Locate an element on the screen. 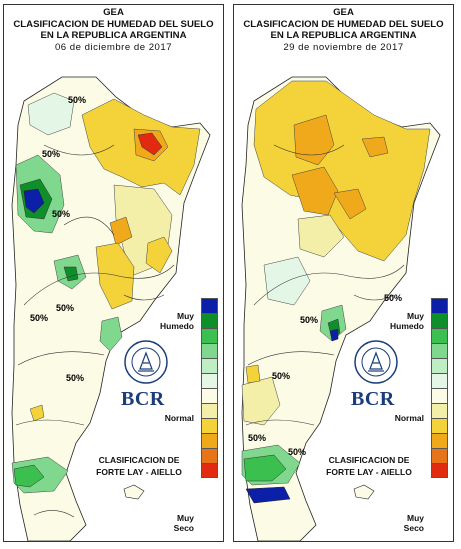 This screenshot has width=461, height=549. dry-region-center is located at coordinates (315, 191).